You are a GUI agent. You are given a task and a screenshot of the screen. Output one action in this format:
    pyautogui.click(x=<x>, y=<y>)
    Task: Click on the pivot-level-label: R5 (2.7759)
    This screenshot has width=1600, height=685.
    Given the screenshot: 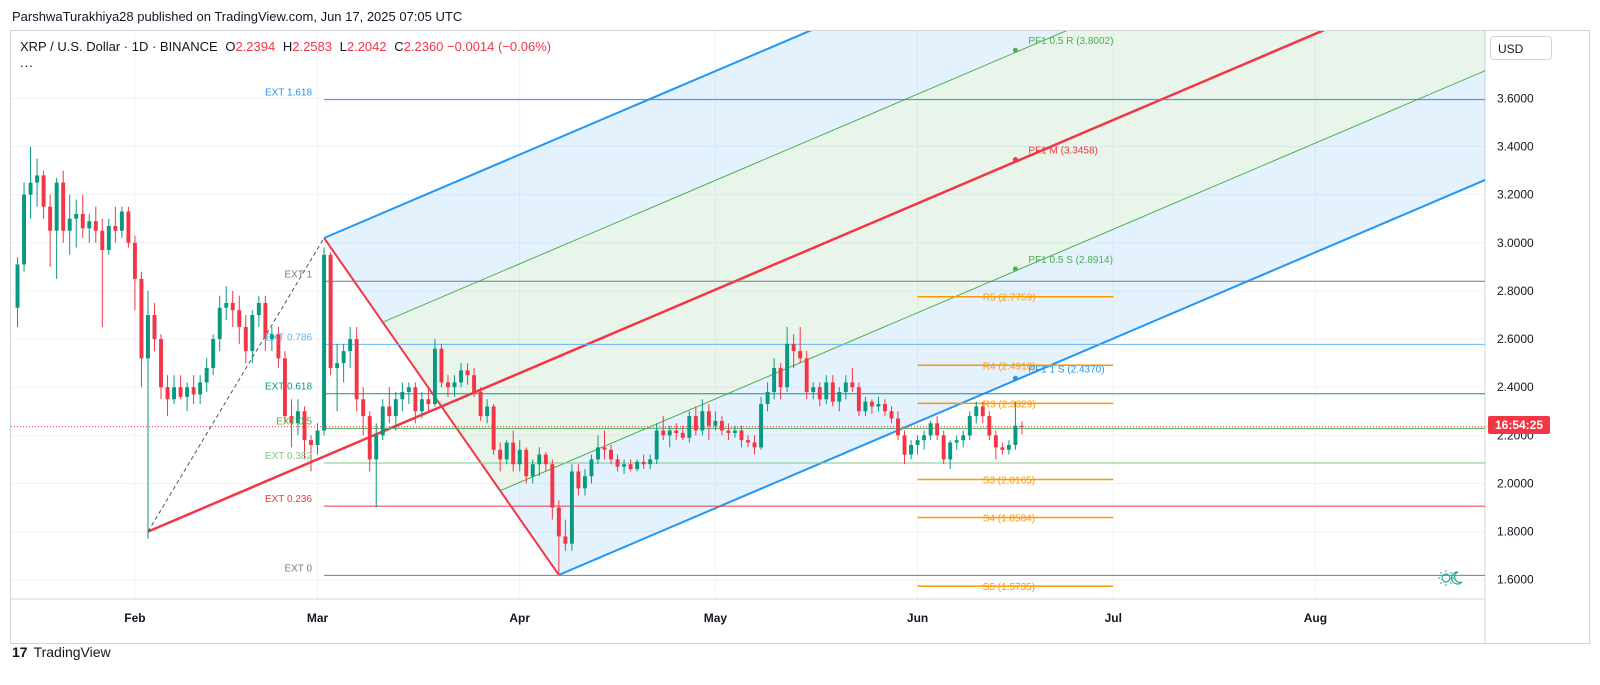 What is the action you would take?
    pyautogui.click(x=1009, y=298)
    